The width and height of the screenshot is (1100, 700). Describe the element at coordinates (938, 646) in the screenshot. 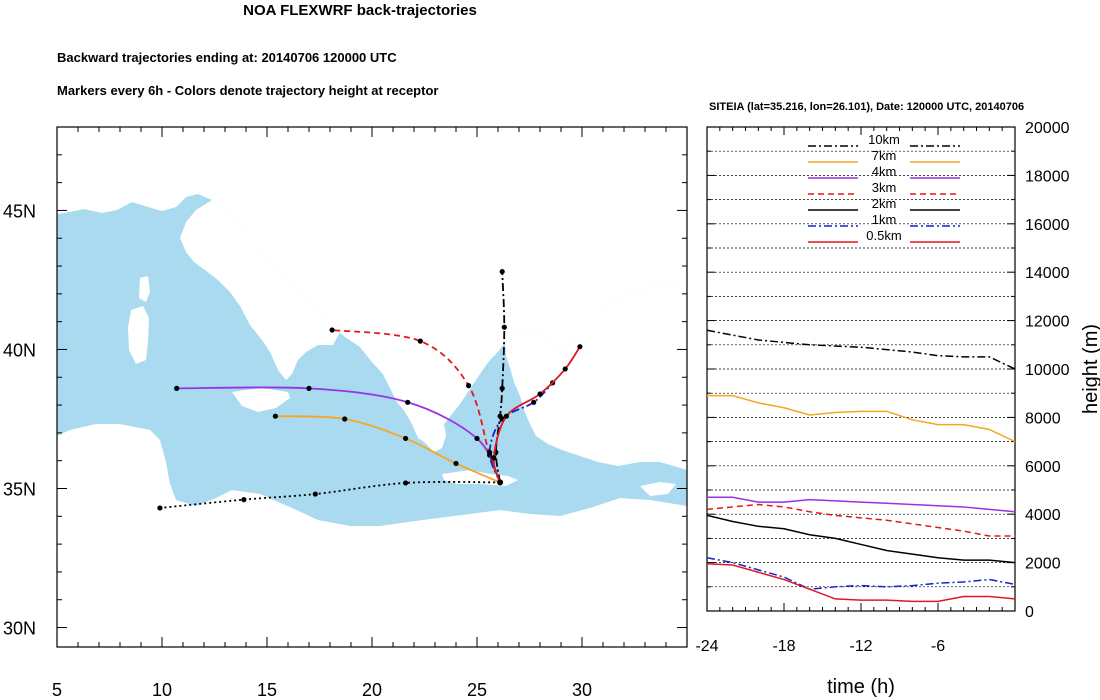

I see `timeseries-x-tick-label: -6` at that location.